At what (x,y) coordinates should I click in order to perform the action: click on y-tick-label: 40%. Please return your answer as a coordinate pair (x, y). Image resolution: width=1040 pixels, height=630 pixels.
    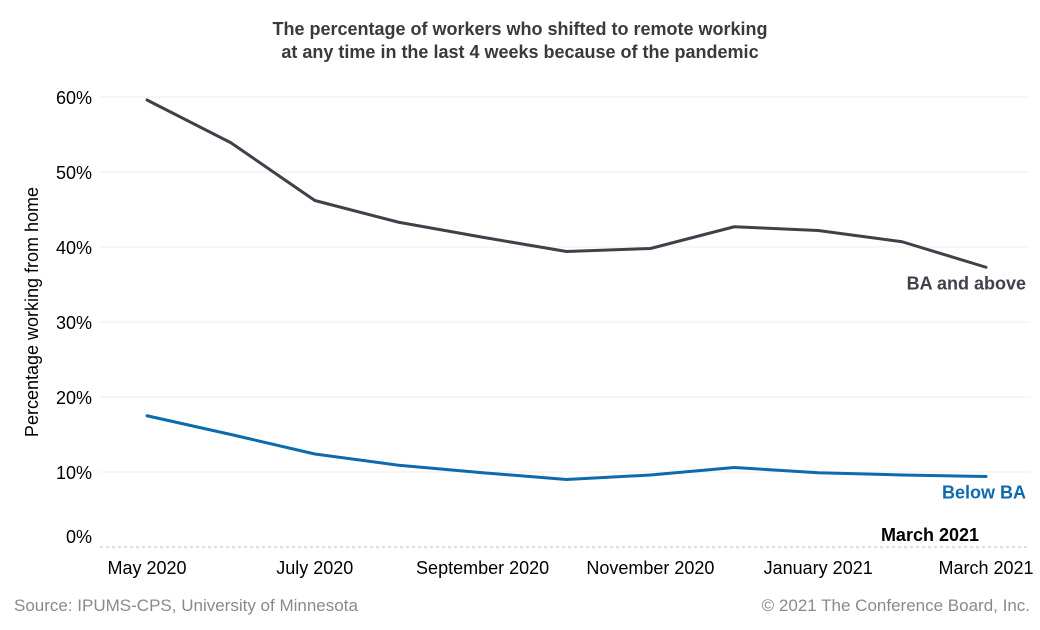
    Looking at the image, I should click on (74, 248).